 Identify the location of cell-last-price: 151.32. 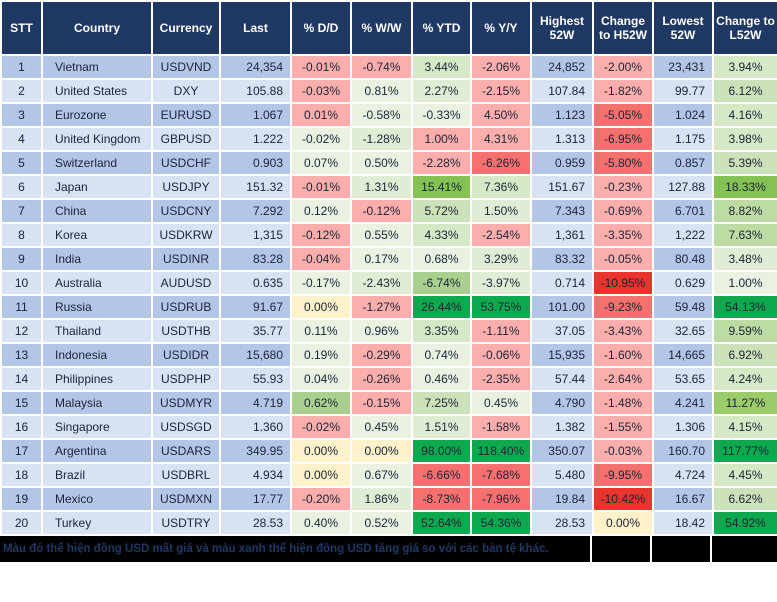
(255, 187).